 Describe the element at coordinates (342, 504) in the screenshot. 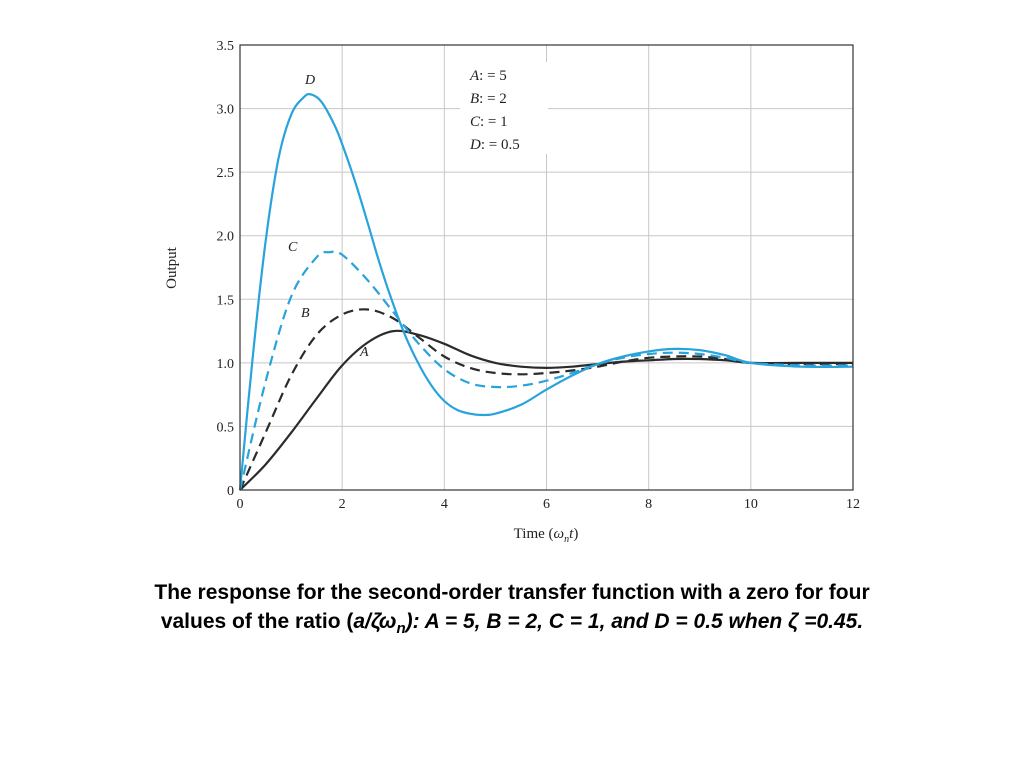

I see `x-tick-label: 2` at that location.